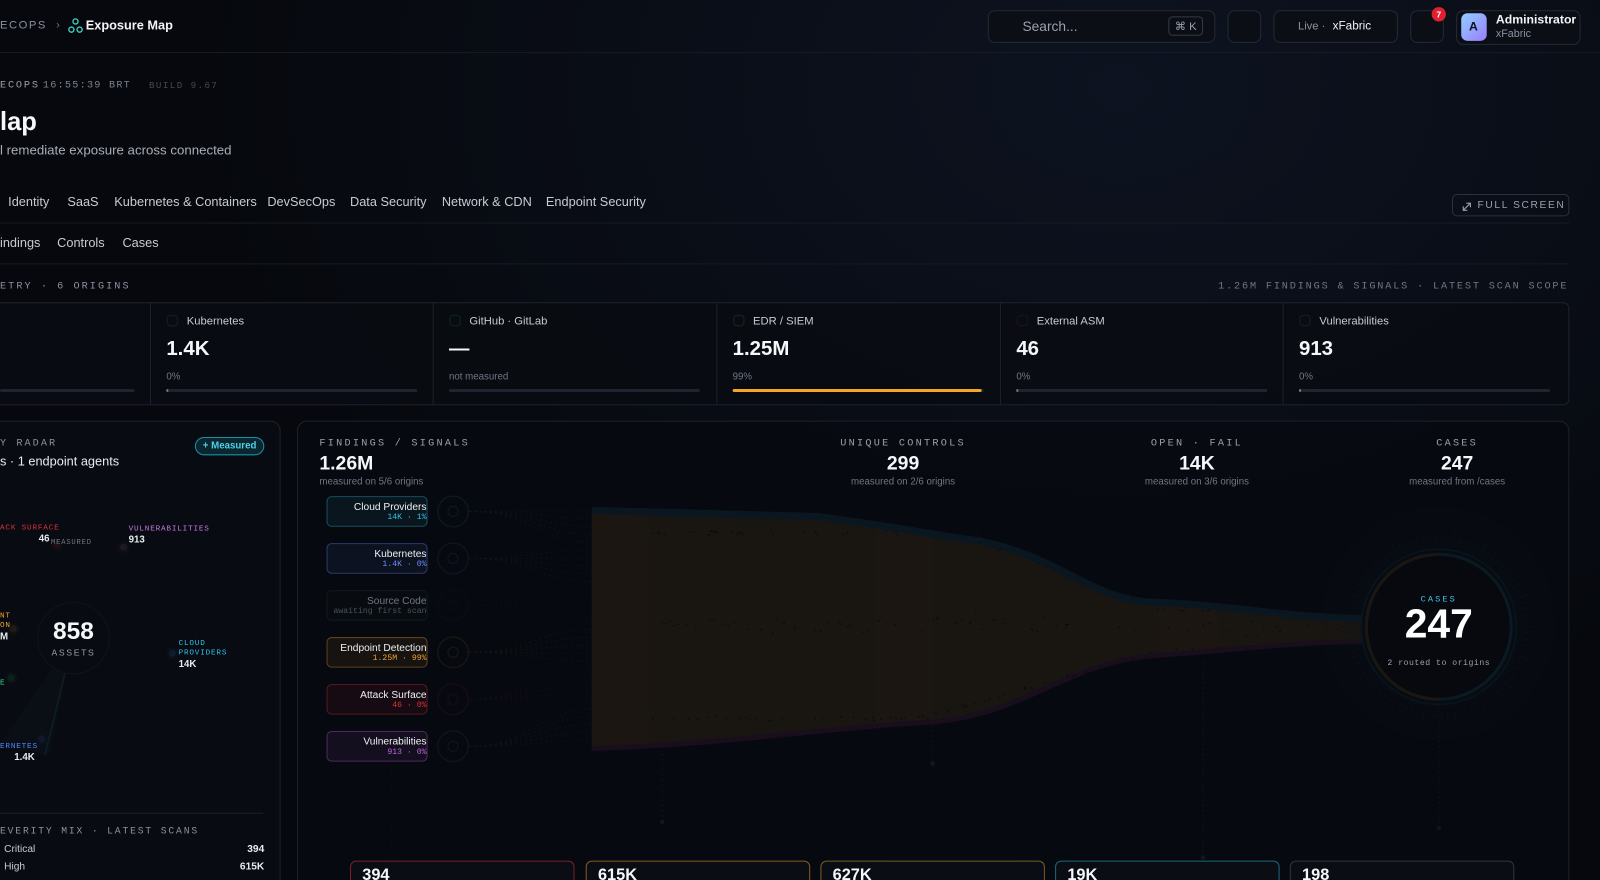 The width and height of the screenshot is (1600, 880). I want to click on source-detail: awaiting first scan, so click(380, 611).